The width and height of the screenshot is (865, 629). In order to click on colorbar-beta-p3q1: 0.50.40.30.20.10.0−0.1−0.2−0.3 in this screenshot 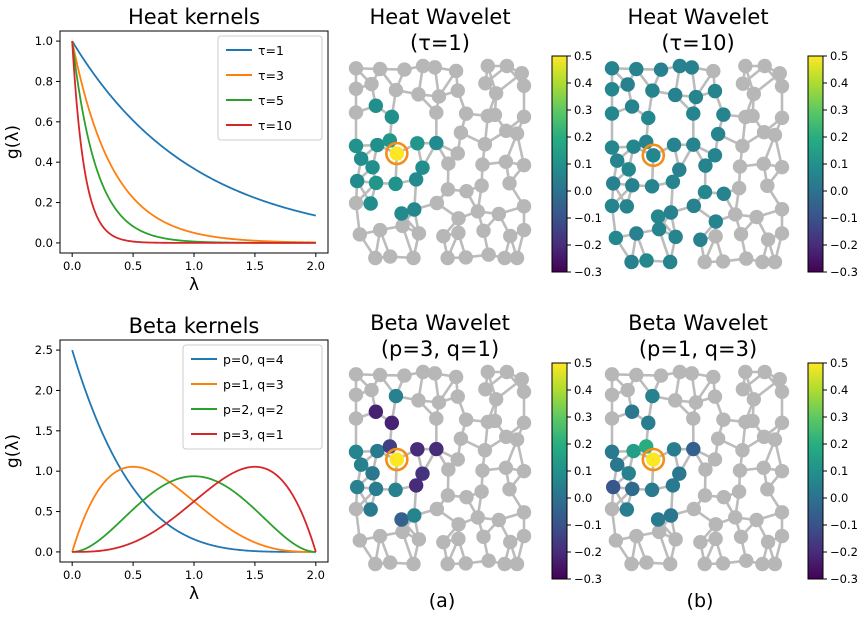, I will do `click(577, 471)`.